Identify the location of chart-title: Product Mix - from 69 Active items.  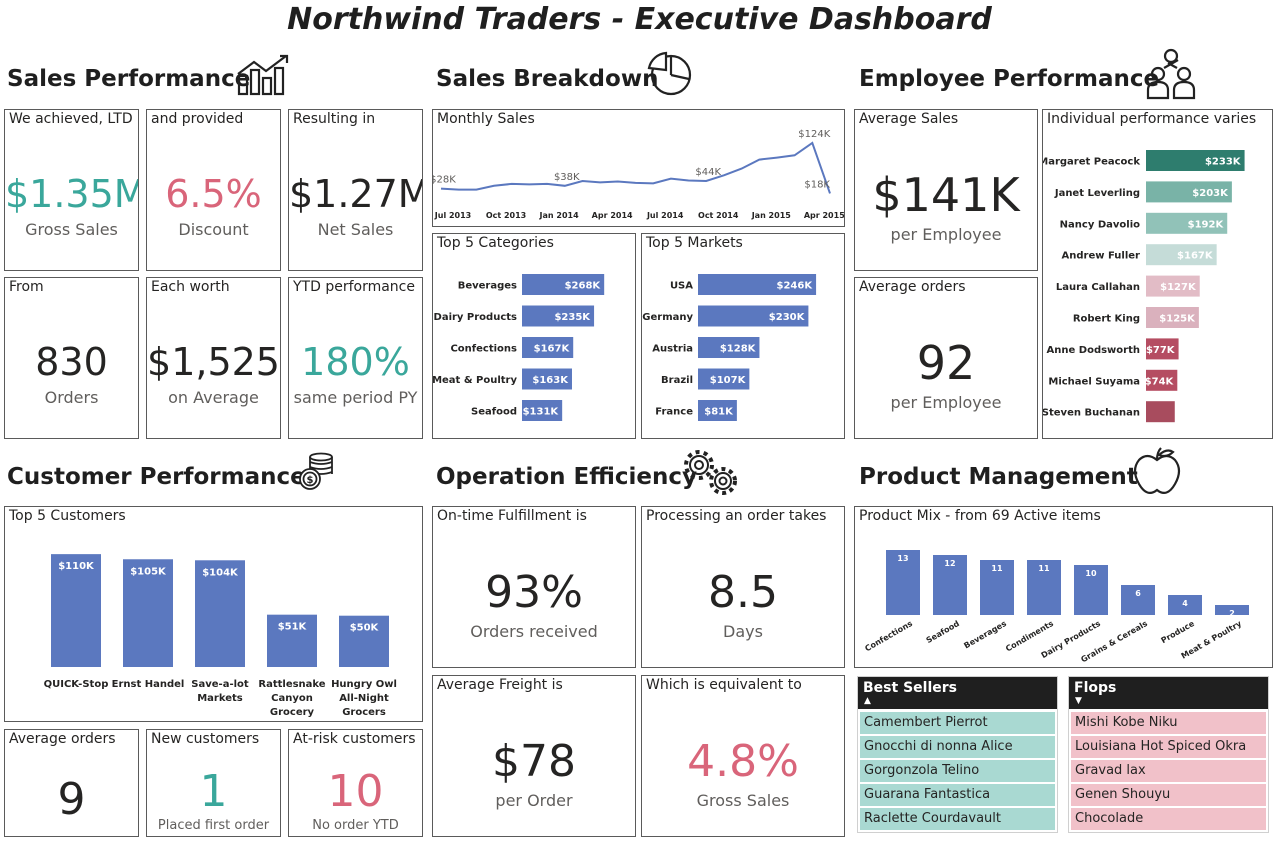
(980, 516).